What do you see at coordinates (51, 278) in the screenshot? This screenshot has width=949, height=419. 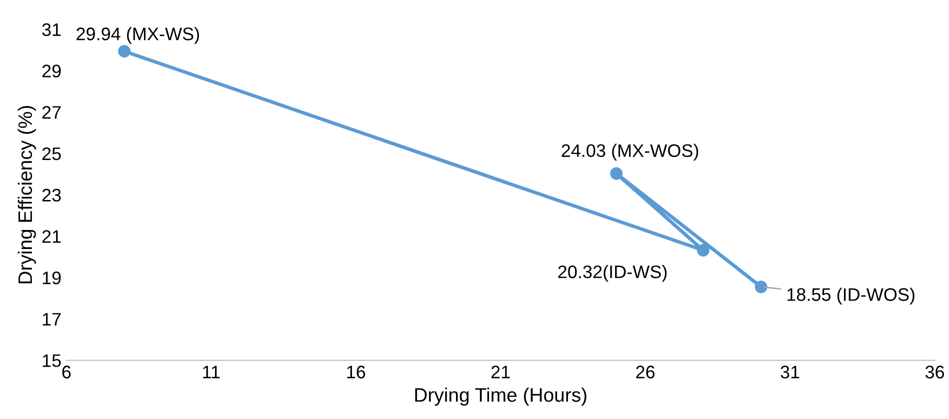 I see `y-tick-label: 19` at bounding box center [51, 278].